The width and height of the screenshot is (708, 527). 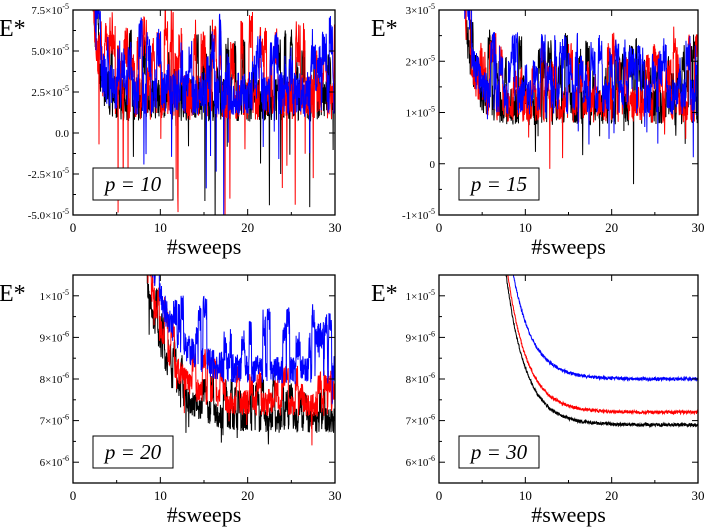 What do you see at coordinates (50, 91) in the screenshot?
I see `y-tick-label: 2.5×10⁻⁵` at bounding box center [50, 91].